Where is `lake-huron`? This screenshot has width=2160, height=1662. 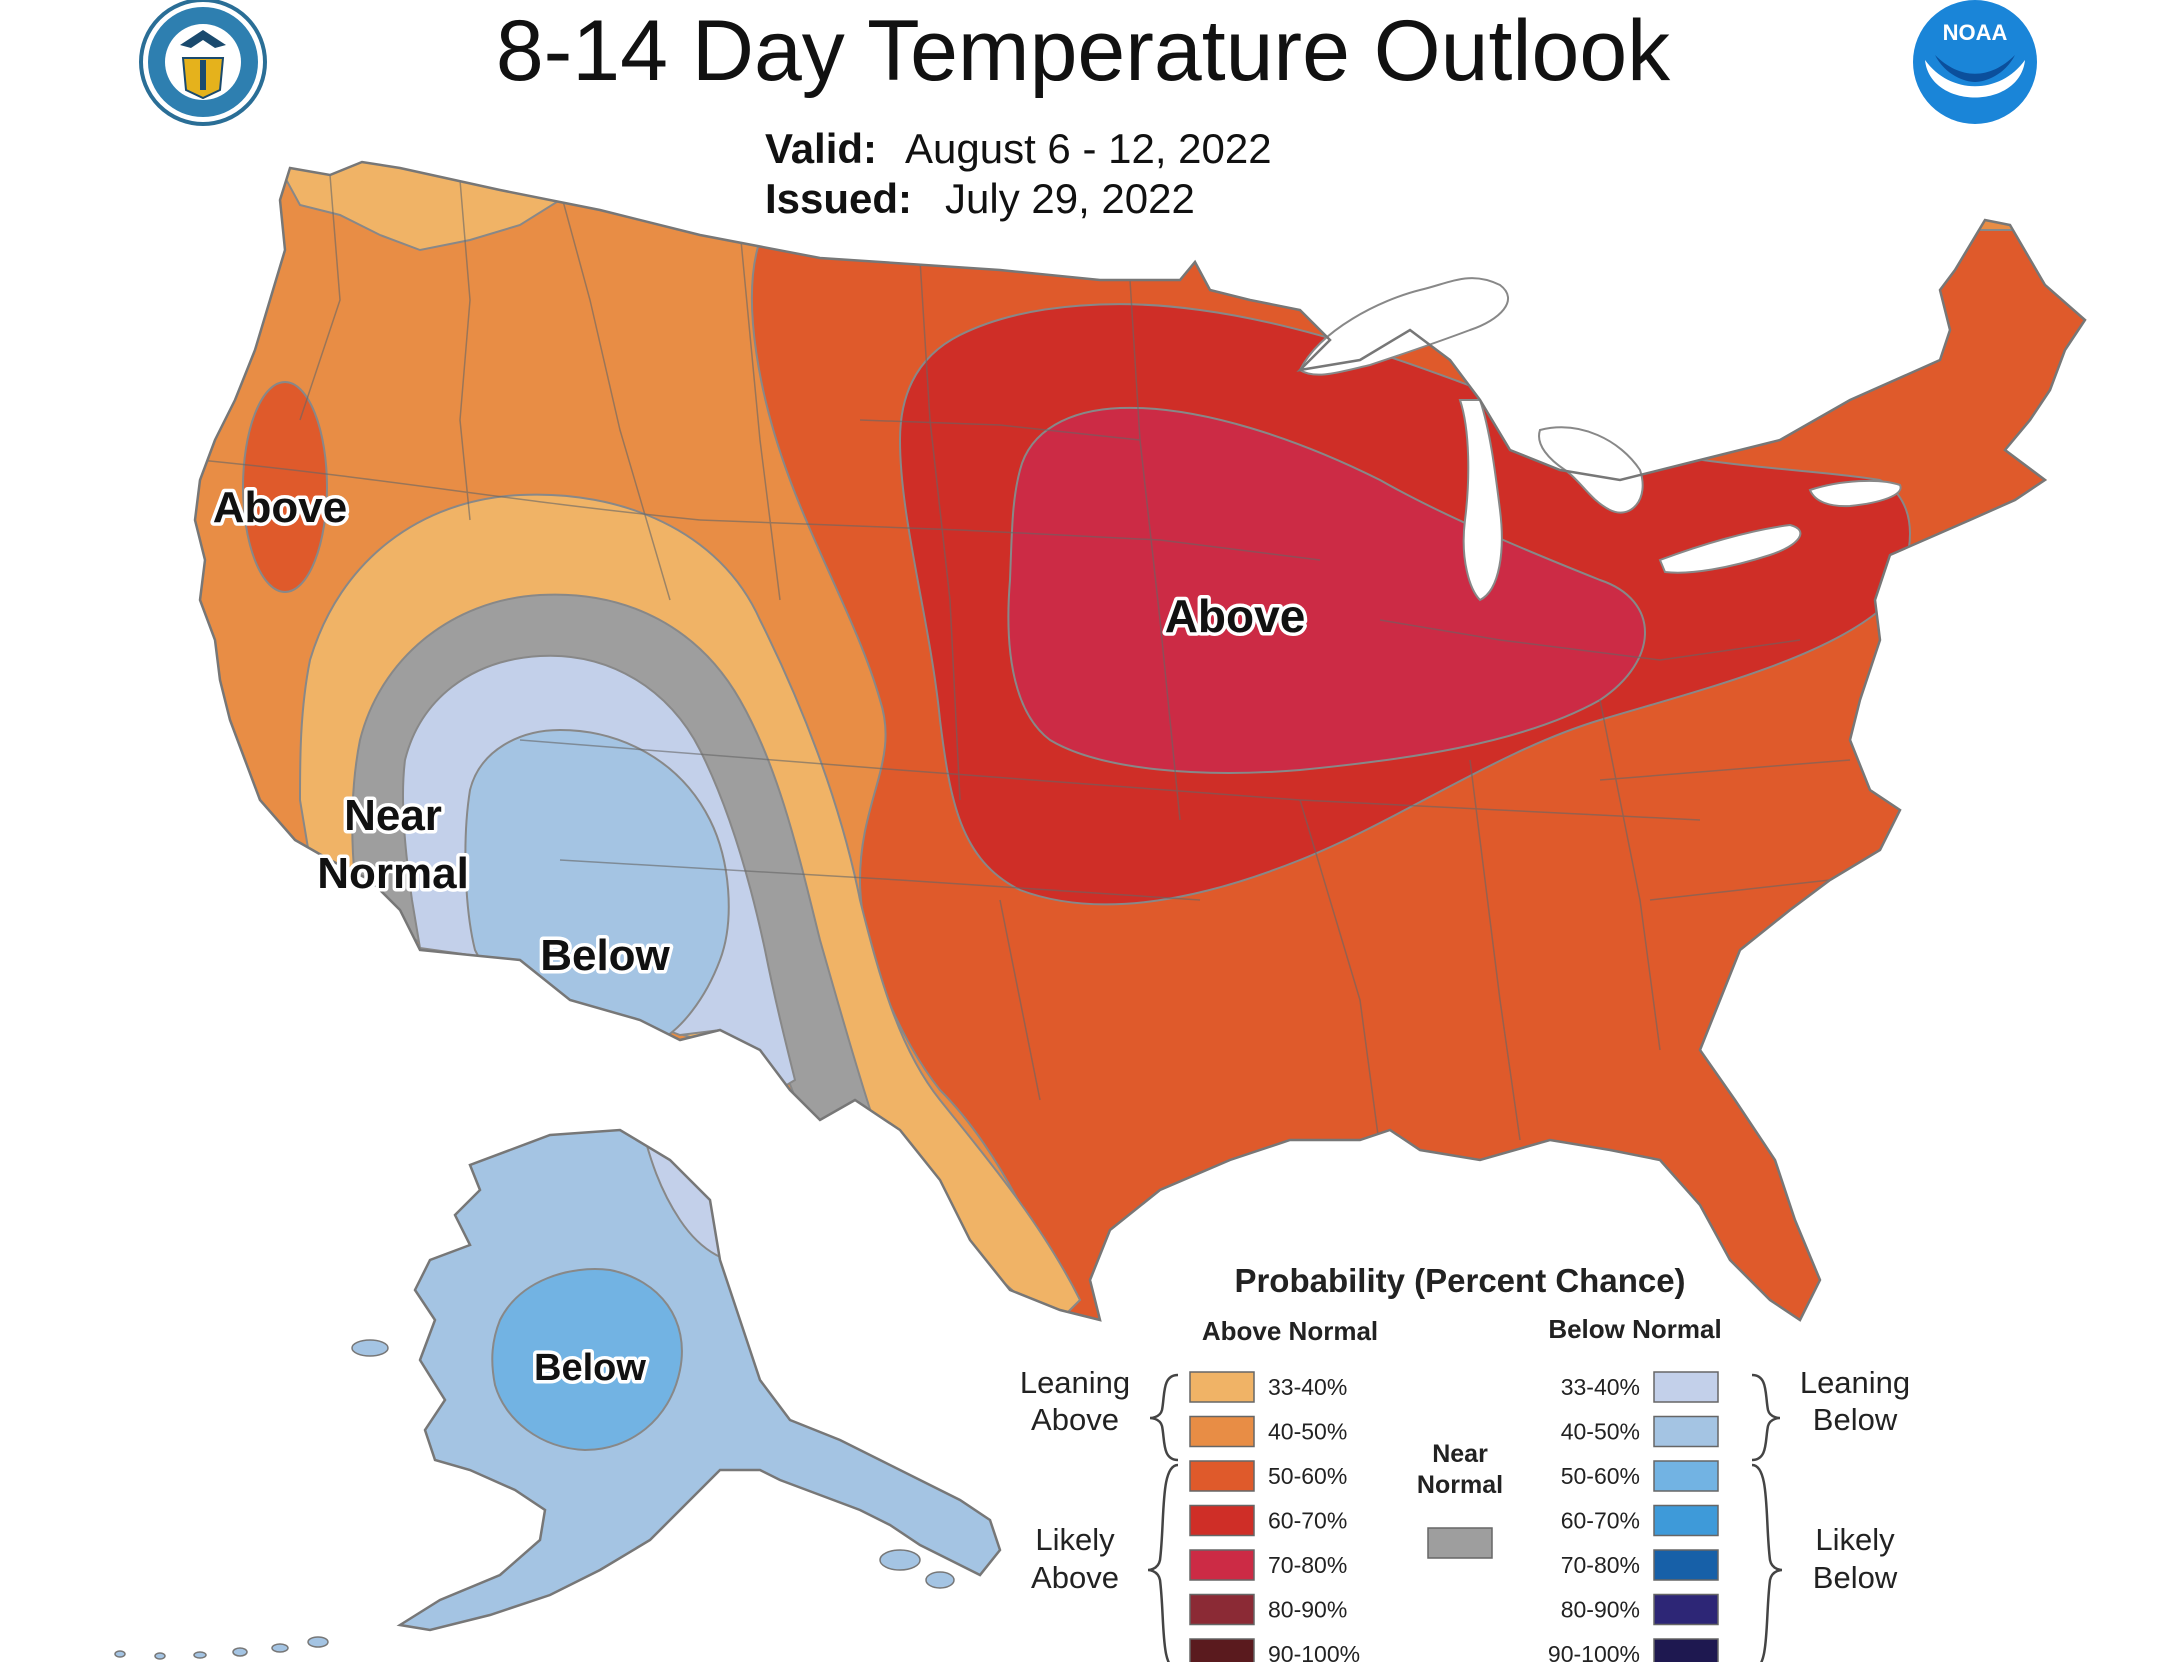
lake-huron is located at coordinates (1591, 470).